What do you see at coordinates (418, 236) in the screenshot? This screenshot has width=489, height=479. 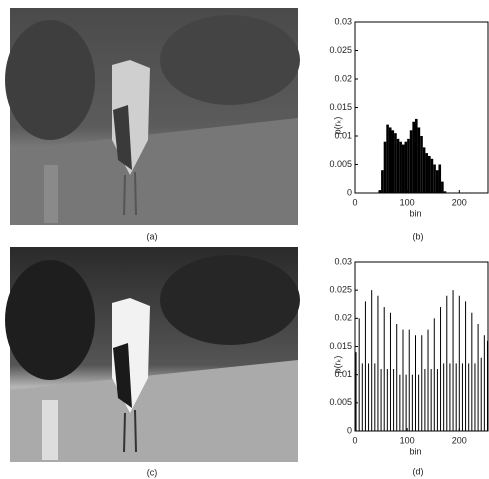 I see `caption: (b)` at bounding box center [418, 236].